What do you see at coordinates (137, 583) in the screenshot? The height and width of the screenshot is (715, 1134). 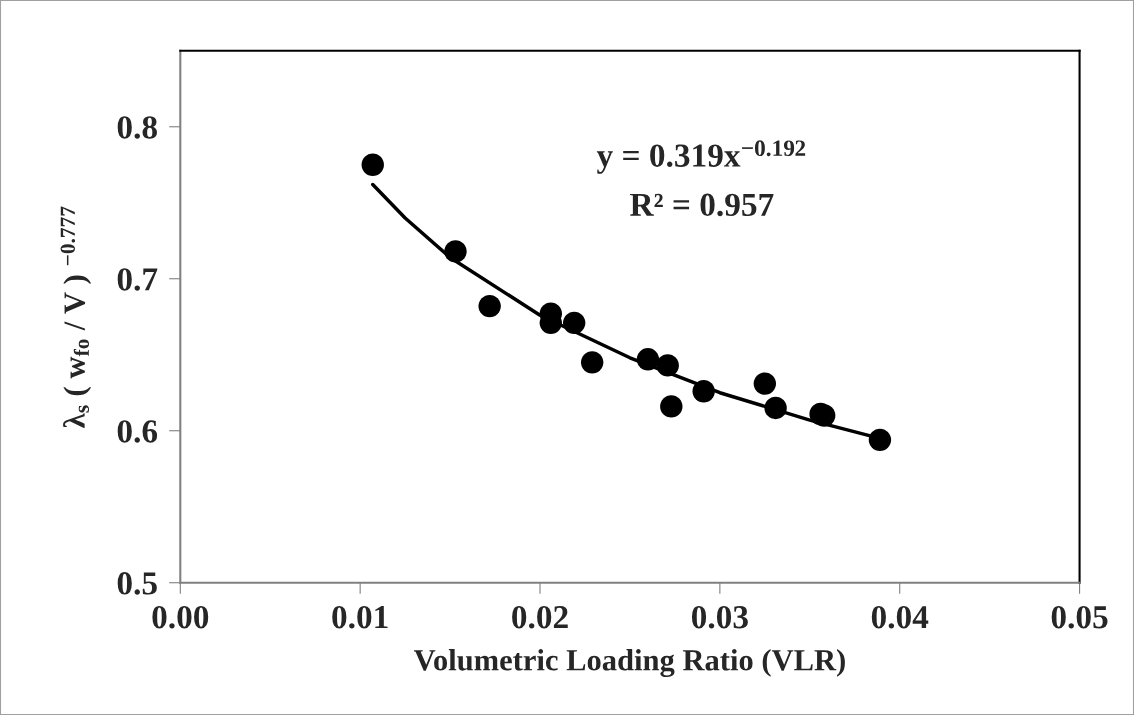 I see `y-tick-label: 0.5` at bounding box center [137, 583].